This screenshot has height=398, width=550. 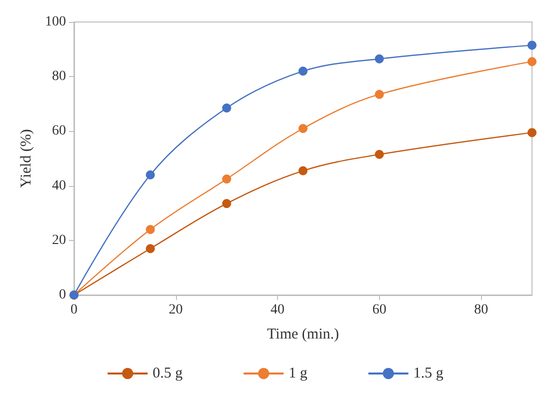 What do you see at coordinates (428, 374) in the screenshot?
I see `legend-label: 1.5 g` at bounding box center [428, 374].